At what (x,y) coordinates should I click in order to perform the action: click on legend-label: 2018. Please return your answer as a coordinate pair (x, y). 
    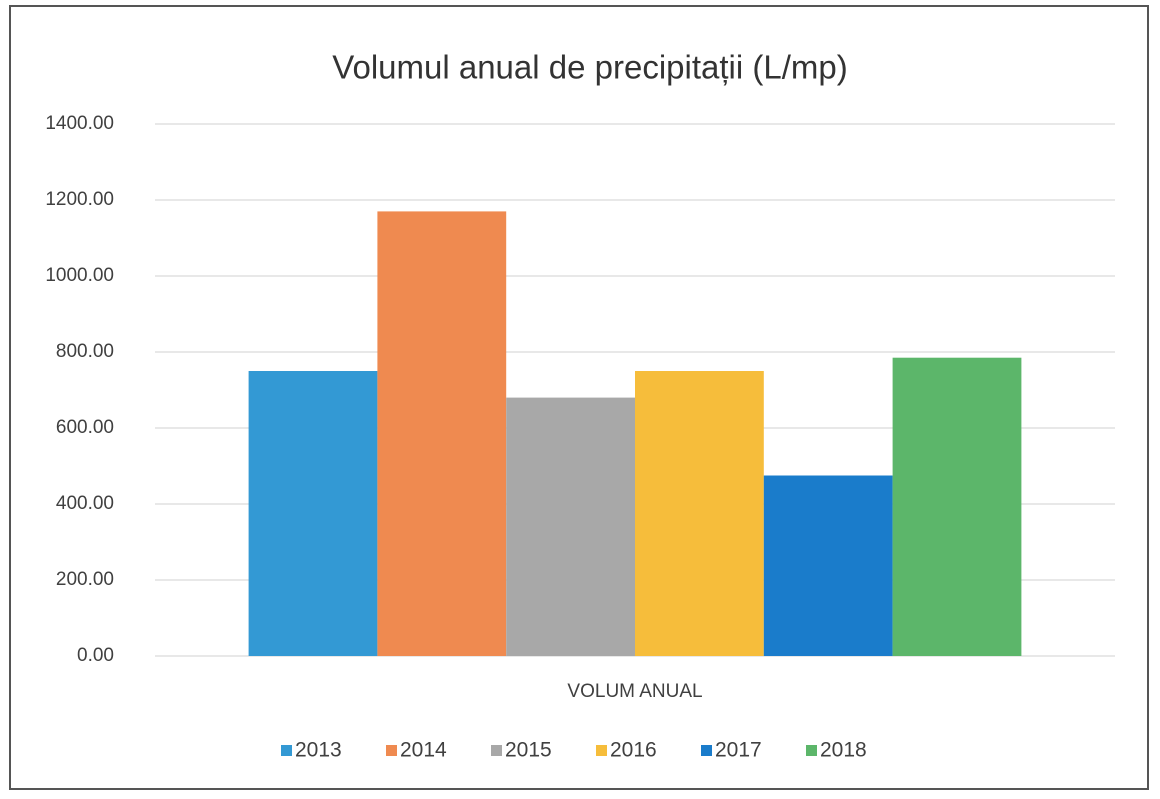
    Looking at the image, I should click on (843, 750).